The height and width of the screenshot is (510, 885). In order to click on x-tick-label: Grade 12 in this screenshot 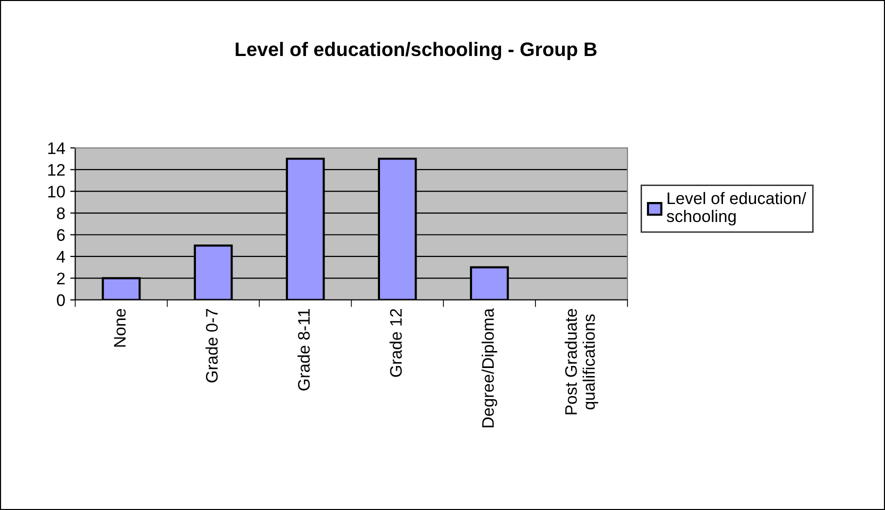, I will do `click(396, 343)`.